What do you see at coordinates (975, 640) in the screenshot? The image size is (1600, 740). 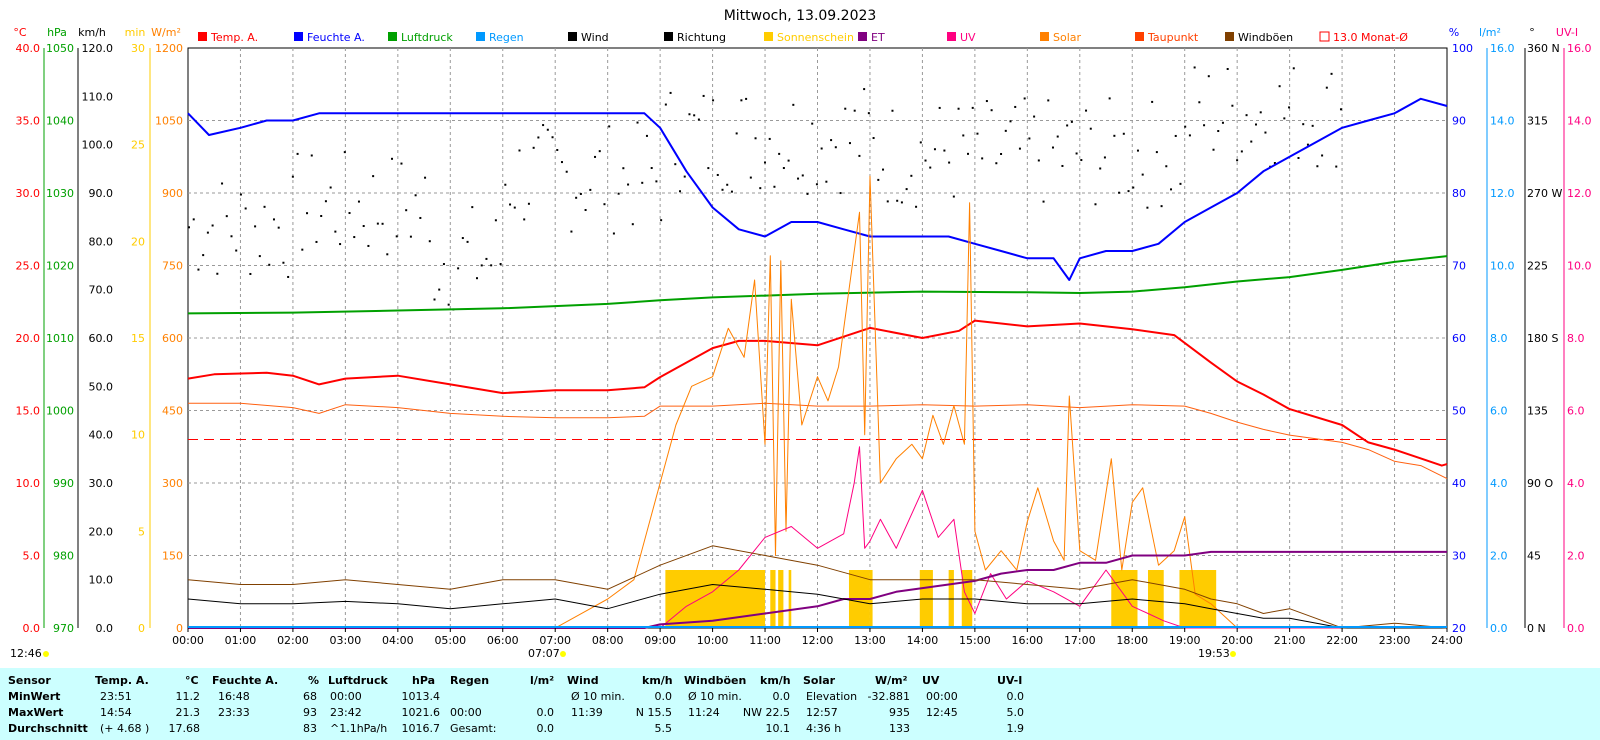 I see `x-tick-15: 15:00` at bounding box center [975, 640].